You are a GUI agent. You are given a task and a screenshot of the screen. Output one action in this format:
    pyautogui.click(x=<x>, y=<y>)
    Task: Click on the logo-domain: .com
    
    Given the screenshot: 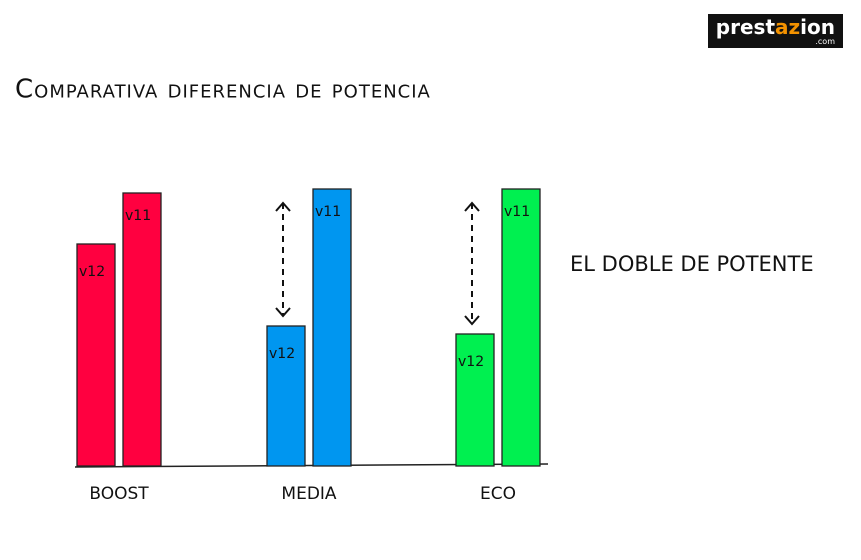 What is the action you would take?
    pyautogui.click(x=825, y=41)
    